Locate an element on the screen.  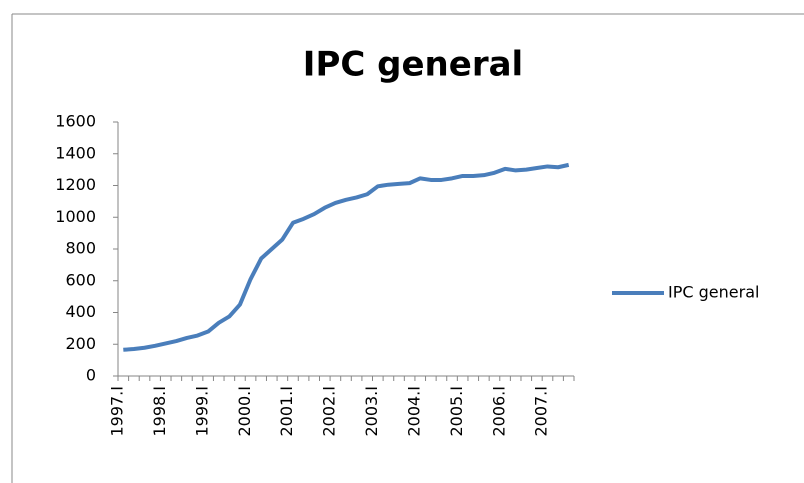
x-tick-label: 2002.I is located at coordinates (329, 411).